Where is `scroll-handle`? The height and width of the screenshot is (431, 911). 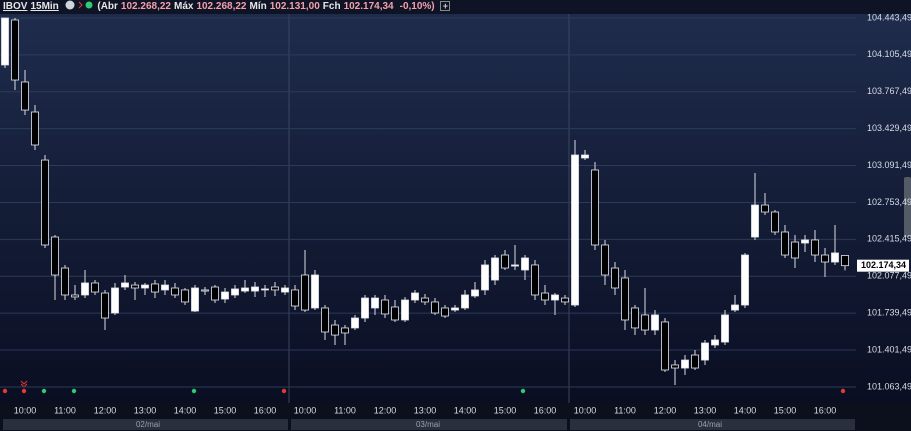
scroll-handle is located at coordinates (907, 207).